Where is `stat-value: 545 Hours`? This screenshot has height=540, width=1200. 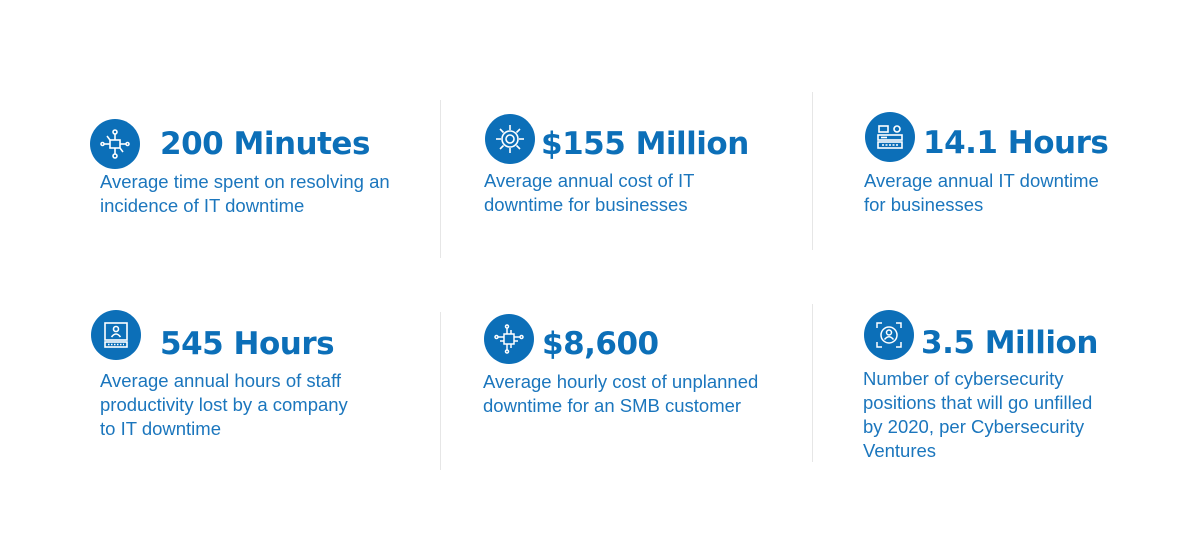
stat-value: 545 Hours is located at coordinates (247, 344).